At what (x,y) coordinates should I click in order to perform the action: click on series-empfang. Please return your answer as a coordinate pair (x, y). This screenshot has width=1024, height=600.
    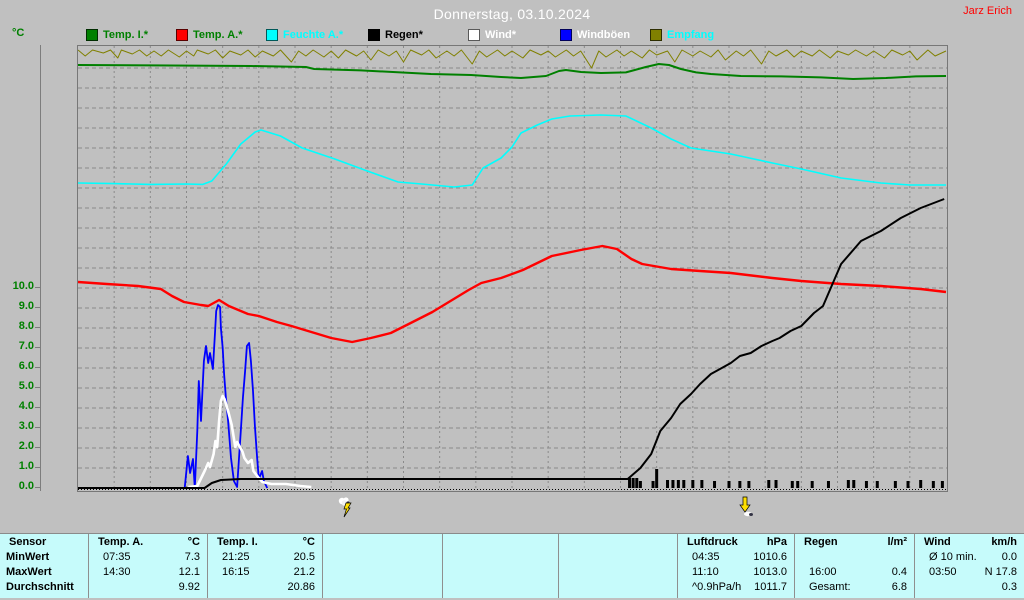
    Looking at the image, I should click on (512, 59).